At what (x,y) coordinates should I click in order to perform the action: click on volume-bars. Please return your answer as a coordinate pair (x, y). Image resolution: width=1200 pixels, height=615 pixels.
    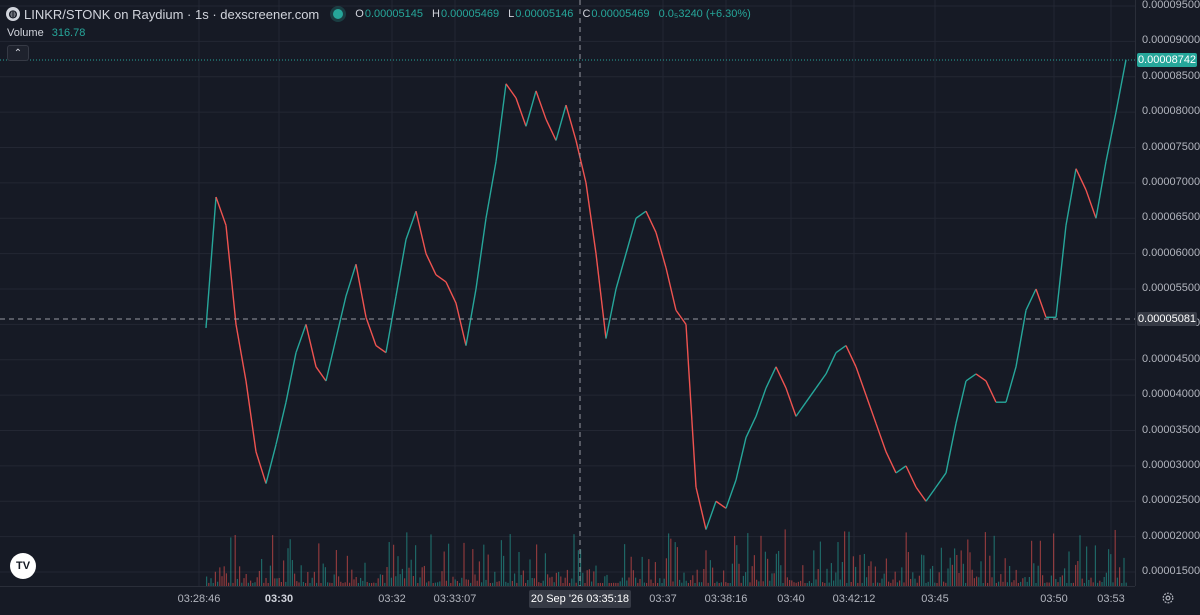
    Looking at the image, I should click on (666, 557).